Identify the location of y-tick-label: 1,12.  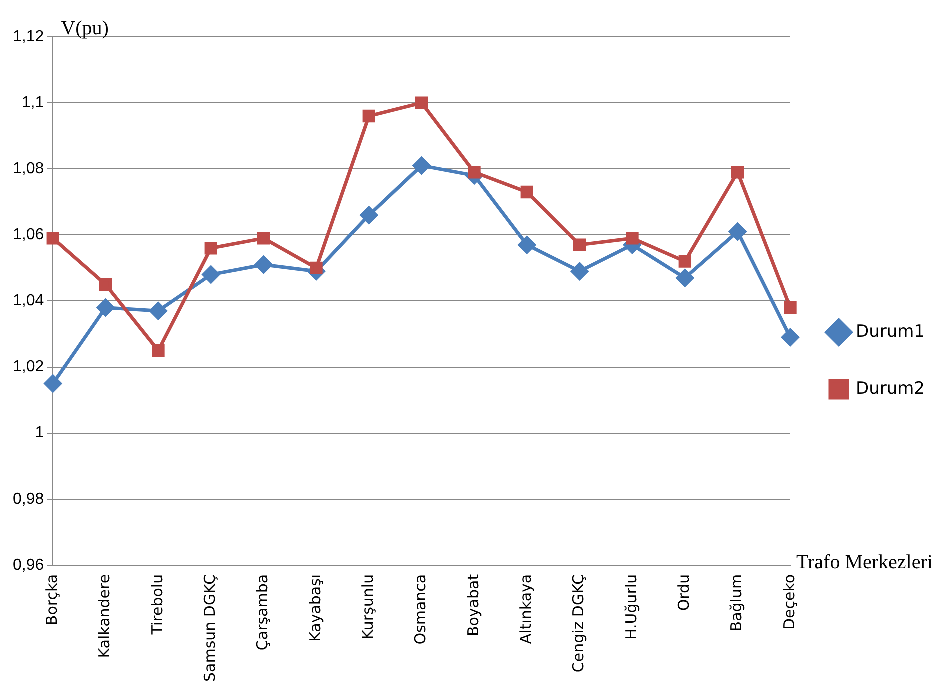
(28, 37).